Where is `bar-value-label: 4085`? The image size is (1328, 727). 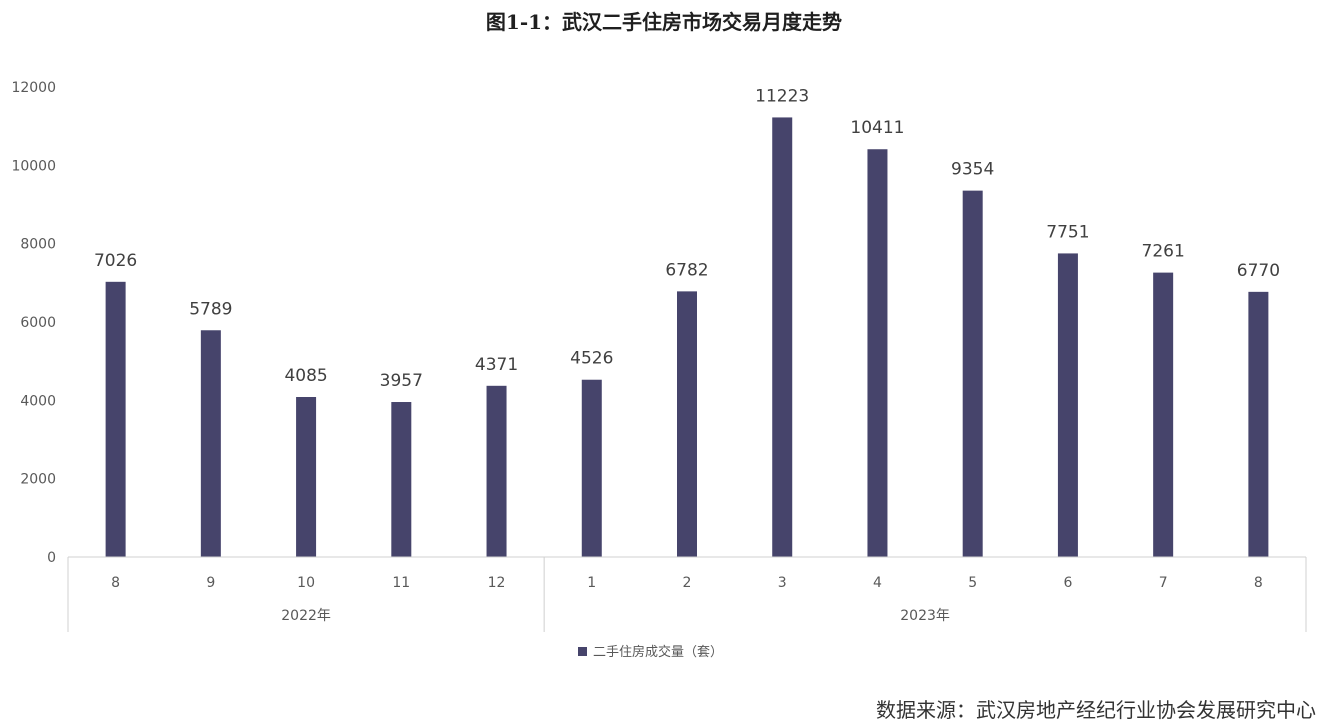 bar-value-label: 4085 is located at coordinates (305, 376).